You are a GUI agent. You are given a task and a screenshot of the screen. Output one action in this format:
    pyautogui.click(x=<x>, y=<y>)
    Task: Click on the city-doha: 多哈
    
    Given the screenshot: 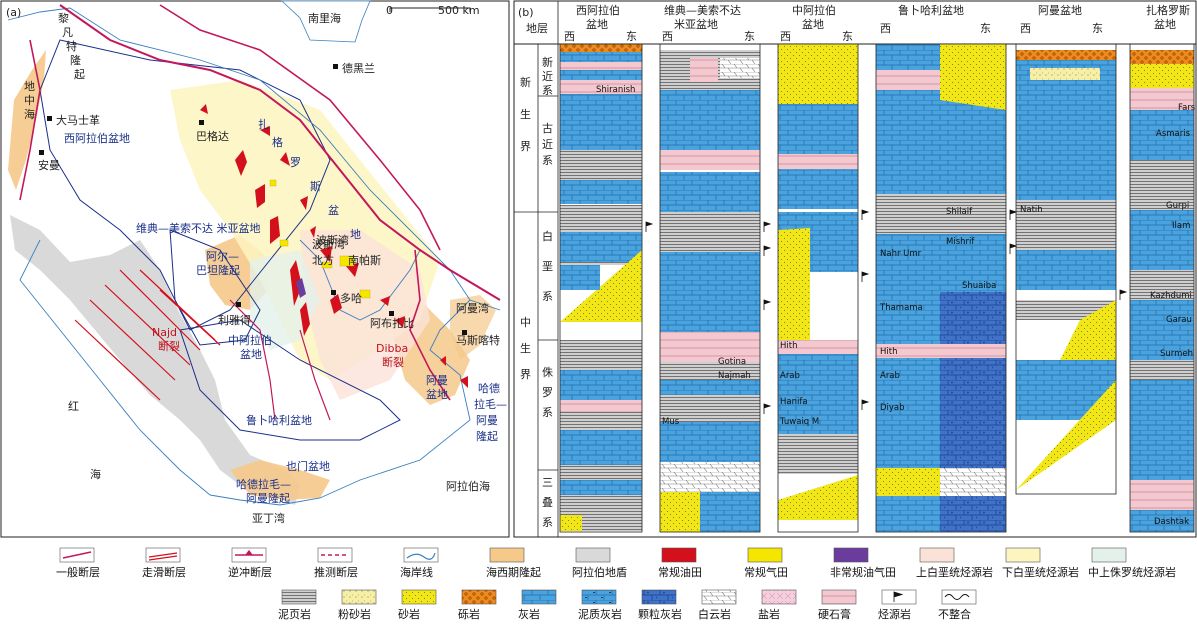 What is the action you would take?
    pyautogui.click(x=351, y=298)
    